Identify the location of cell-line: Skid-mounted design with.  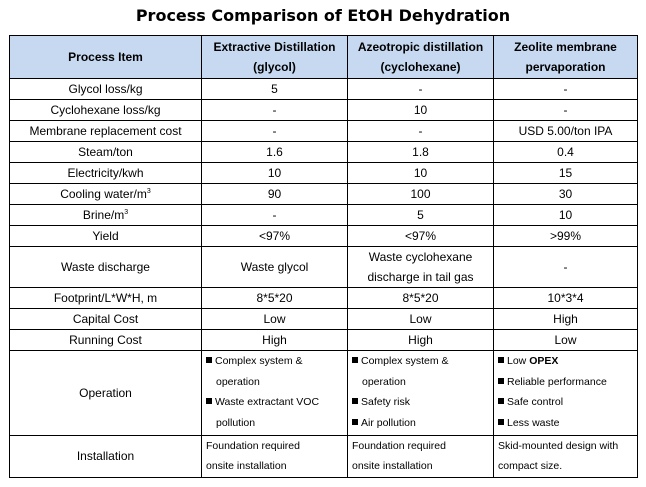
(558, 446).